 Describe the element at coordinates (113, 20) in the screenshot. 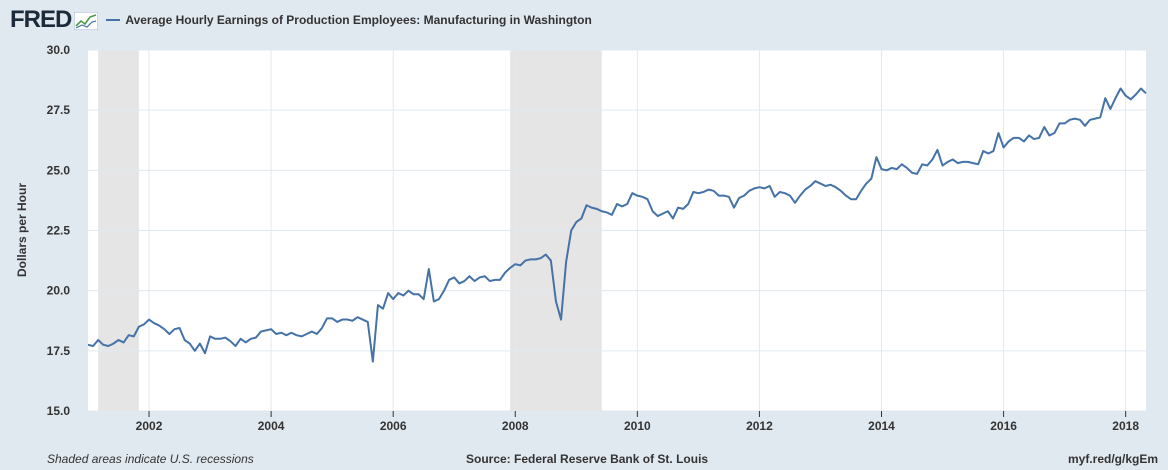

I see `legend-swatch` at that location.